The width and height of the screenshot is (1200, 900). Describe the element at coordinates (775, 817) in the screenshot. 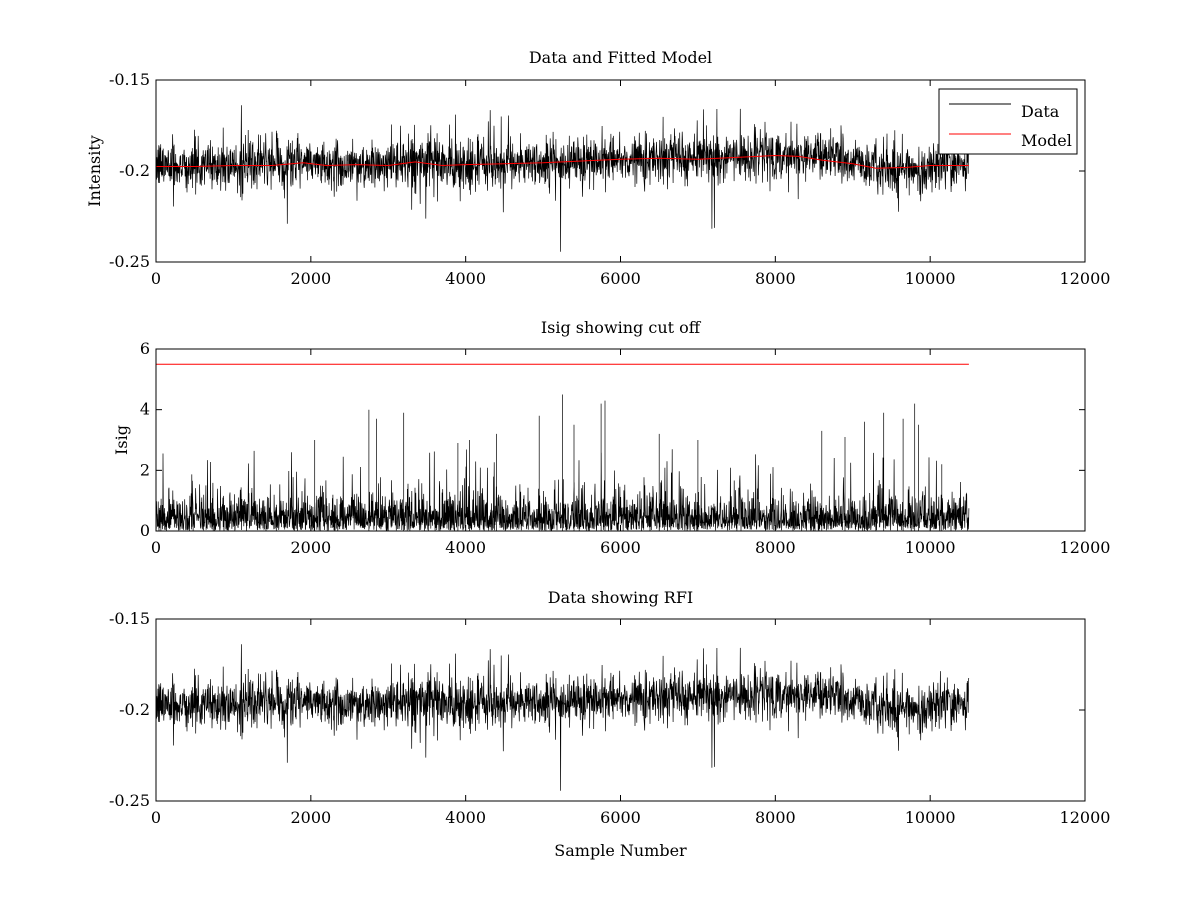

I see `panel3-xtick-label: 8000` at that location.